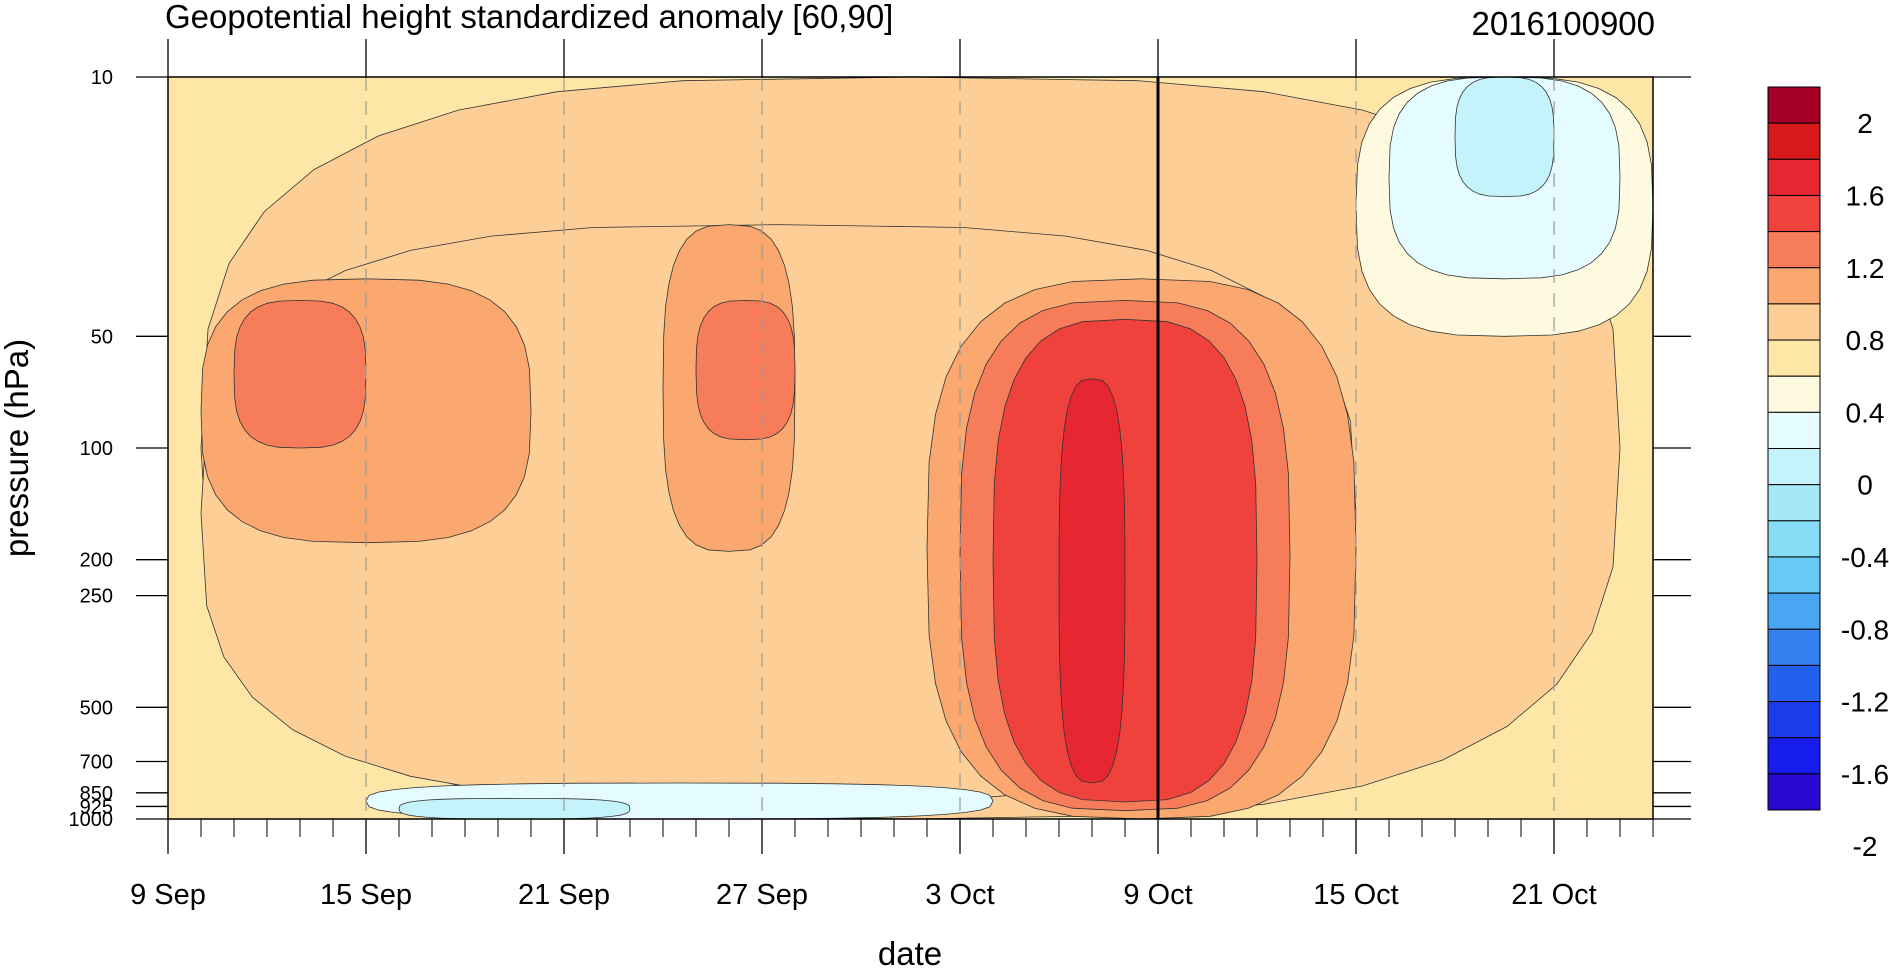 The width and height of the screenshot is (1889, 969). What do you see at coordinates (959, 895) in the screenshot?
I see `x-tick-label-4: 3 Oct` at bounding box center [959, 895].